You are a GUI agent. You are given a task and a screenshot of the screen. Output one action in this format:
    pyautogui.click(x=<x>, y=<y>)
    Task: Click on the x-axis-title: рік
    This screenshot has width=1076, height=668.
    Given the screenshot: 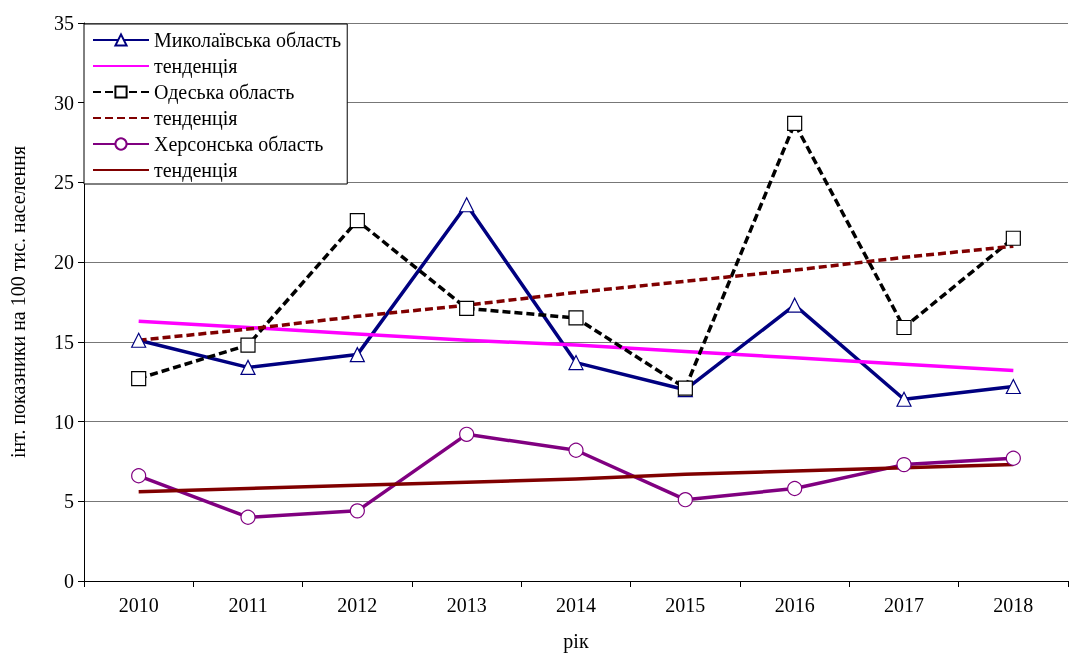 What is the action you would take?
    pyautogui.click(x=576, y=641)
    